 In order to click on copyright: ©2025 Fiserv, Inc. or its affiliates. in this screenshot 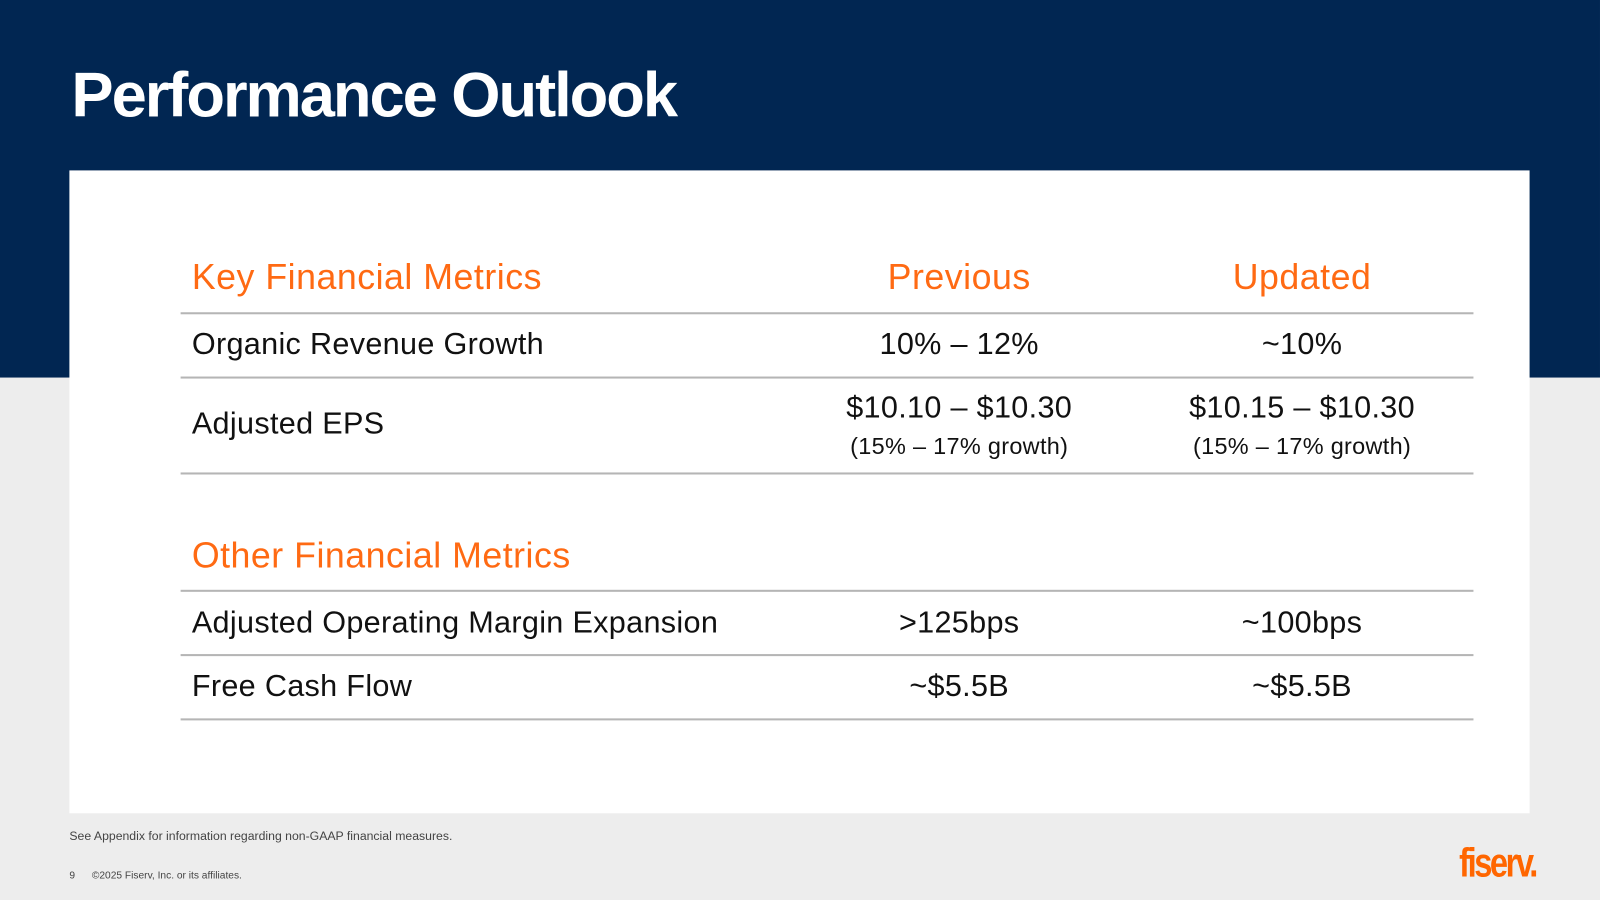, I will do `click(166, 876)`.